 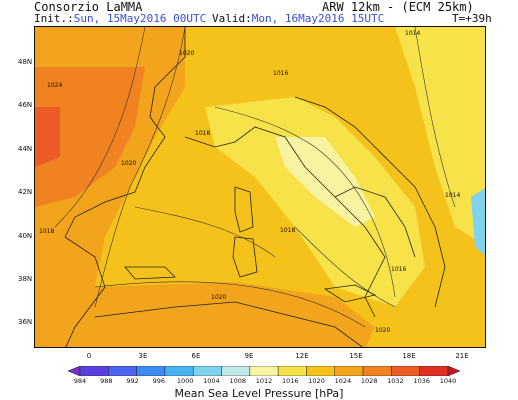 I want to click on colorbar-tick-label: 1000, so click(x=185, y=381).